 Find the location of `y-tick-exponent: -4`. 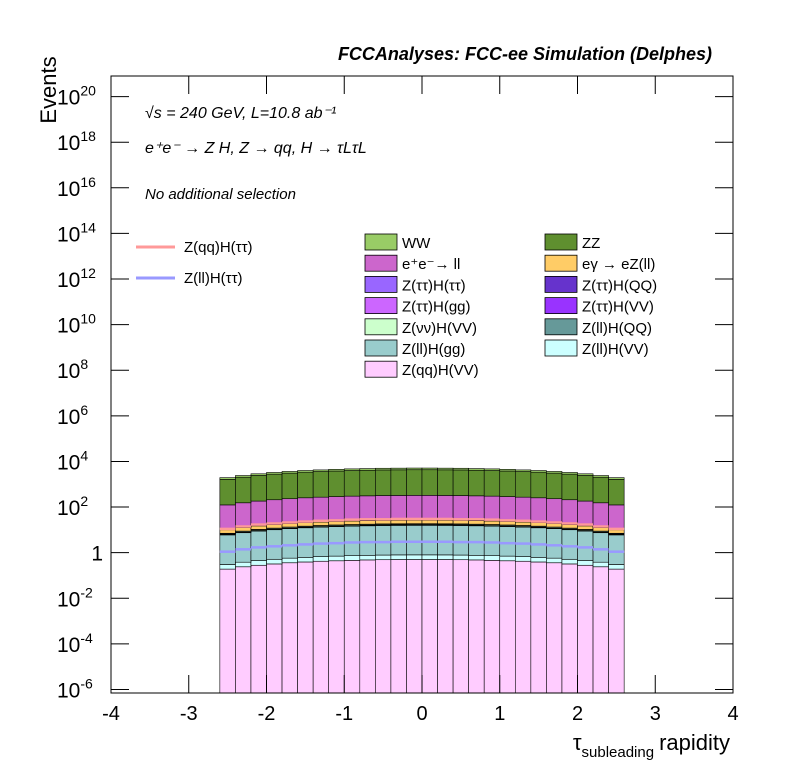

y-tick-exponent: -4 is located at coordinates (86, 638).